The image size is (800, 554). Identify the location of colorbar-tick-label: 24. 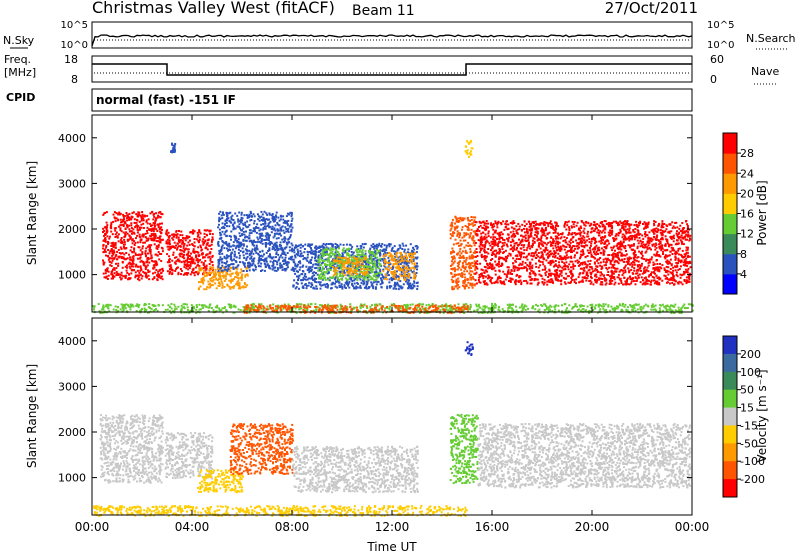
(747, 173).